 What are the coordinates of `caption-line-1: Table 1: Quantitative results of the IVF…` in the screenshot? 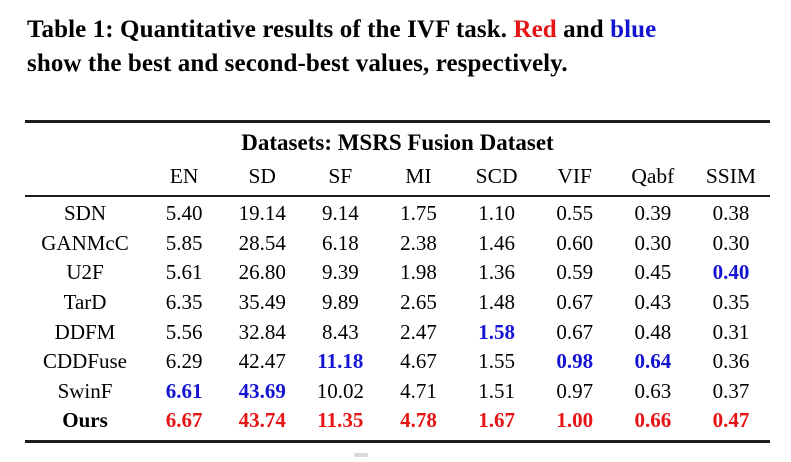 It's located at (402, 30).